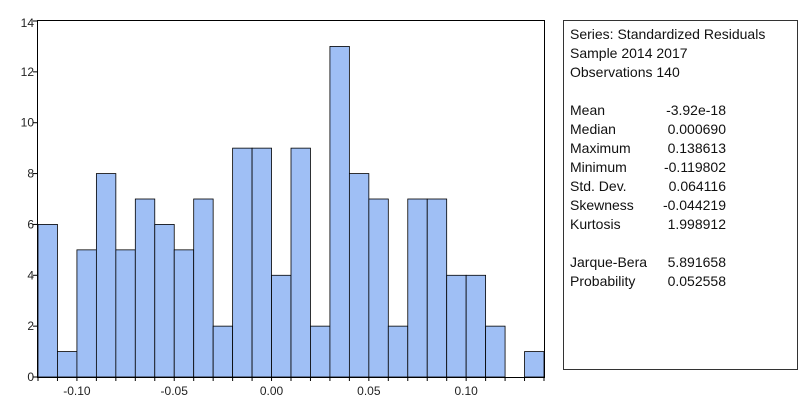 This screenshot has width=810, height=403. Describe the element at coordinates (629, 53) in the screenshot. I see `sample-range: Sample 2014 2017` at that location.